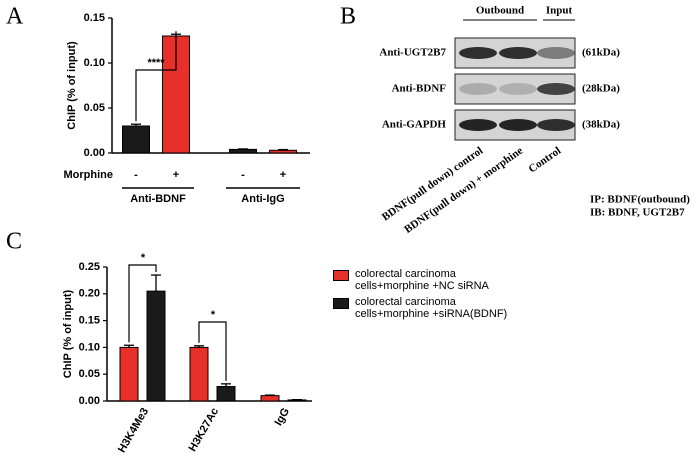 Image resolution: width=700 pixels, height=455 pixels. What do you see at coordinates (544, 160) in the screenshot?
I see `lane-label: Control` at bounding box center [544, 160].